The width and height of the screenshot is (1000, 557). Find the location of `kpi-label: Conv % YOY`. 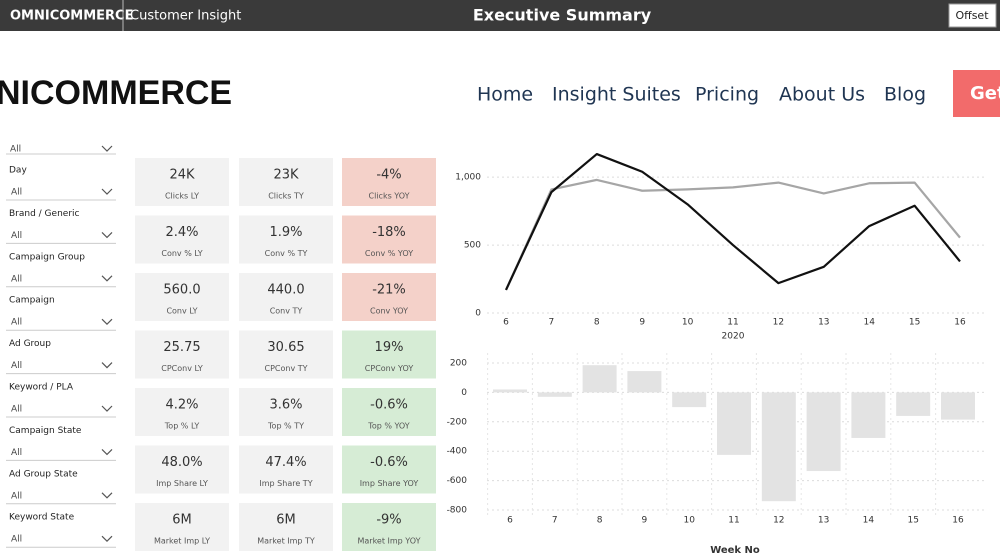

kpi-label: Conv % YOY is located at coordinates (389, 253).